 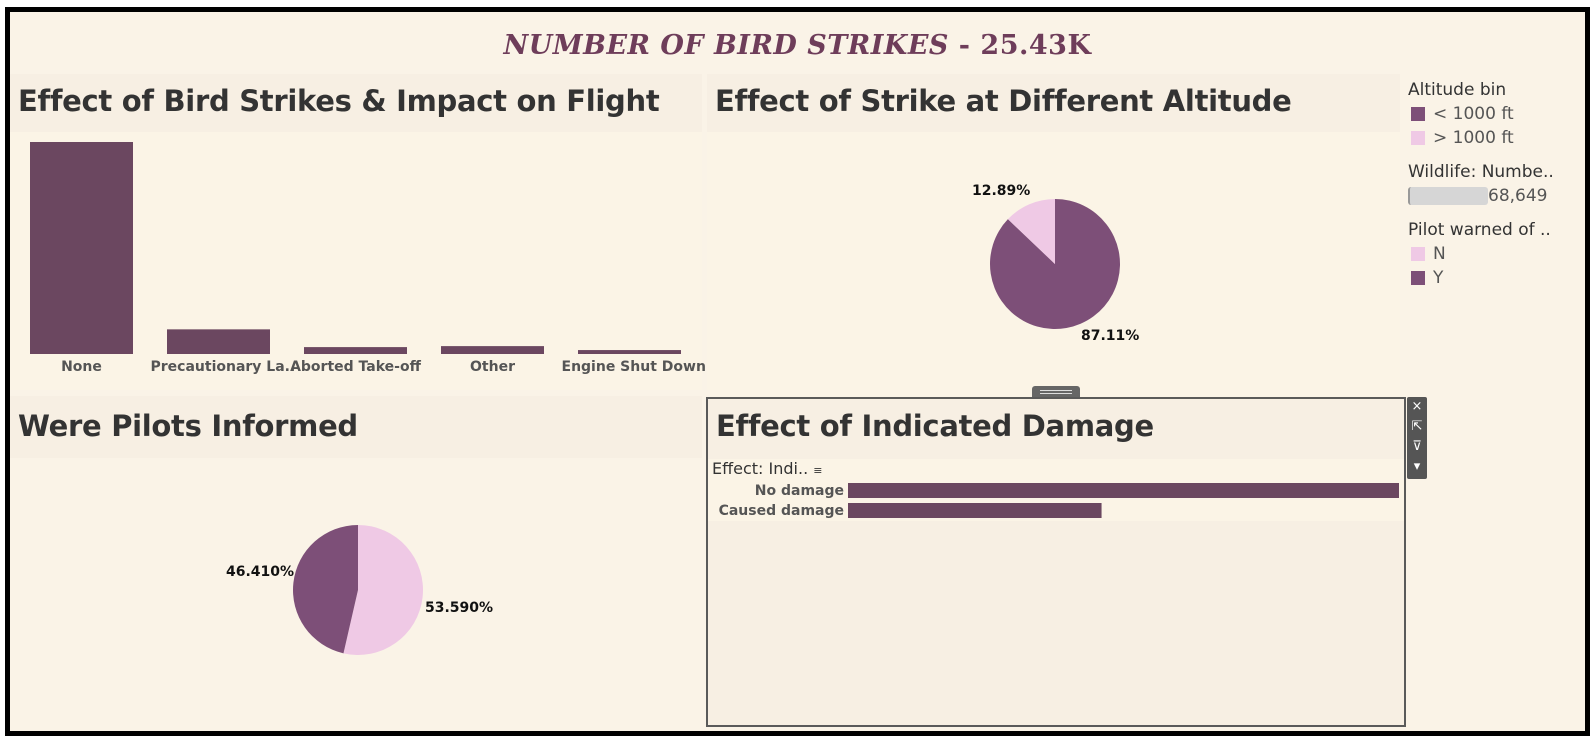 I want to click on impact-x-tick: None, so click(x=81, y=367).